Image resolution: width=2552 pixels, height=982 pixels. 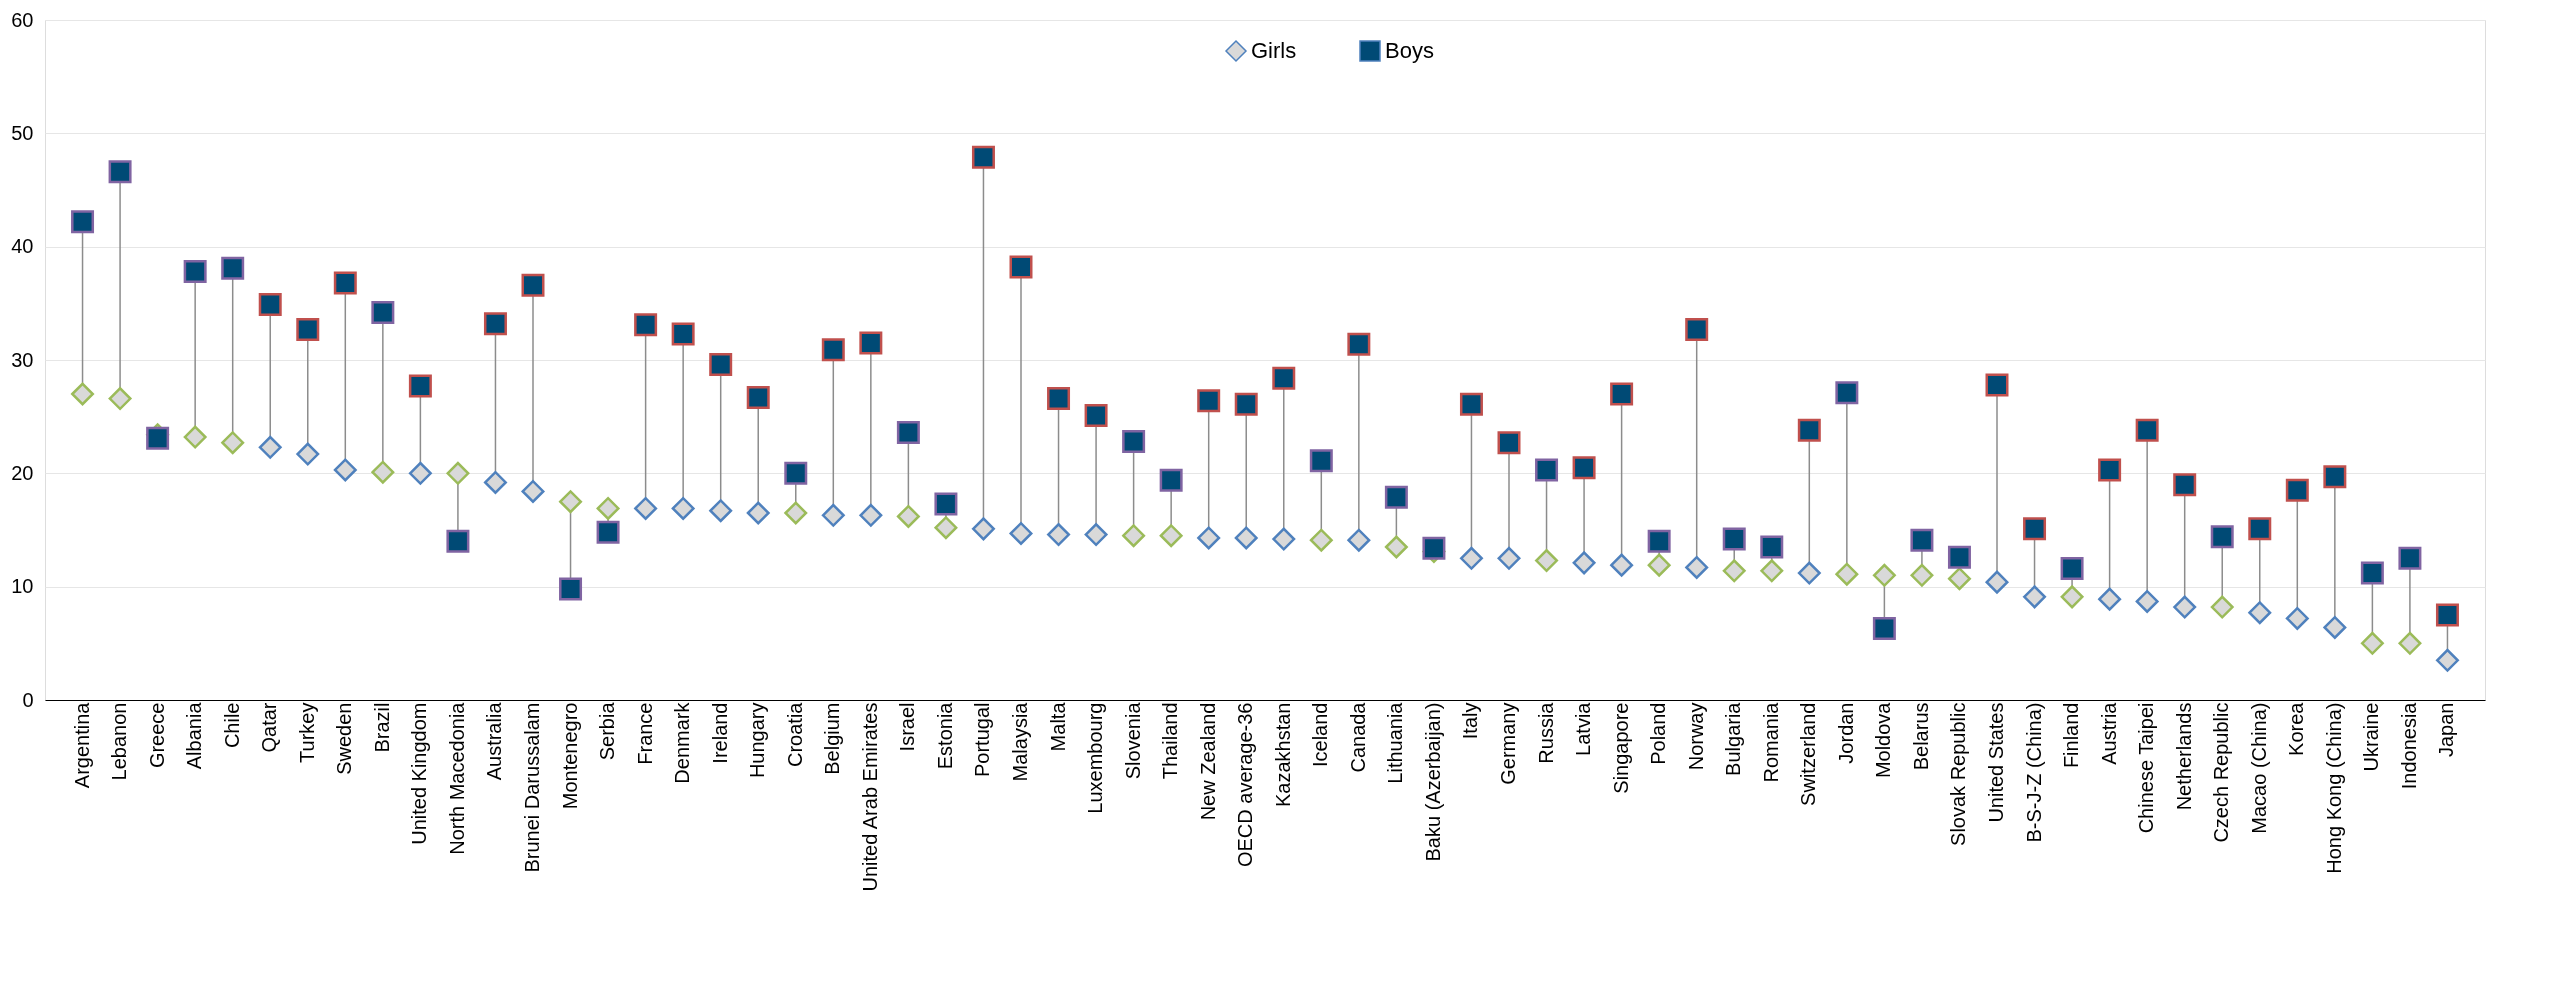 I want to click on y-tick-label: 50, so click(x=22, y=132).